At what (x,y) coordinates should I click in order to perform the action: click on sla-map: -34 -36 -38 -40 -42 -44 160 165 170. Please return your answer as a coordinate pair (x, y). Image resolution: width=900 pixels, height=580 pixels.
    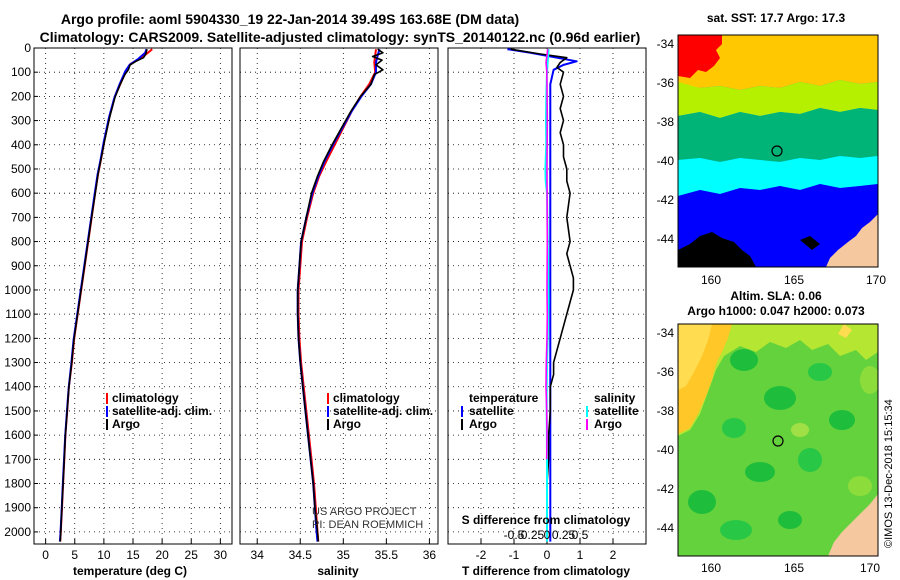
    Looking at the image, I should click on (768, 449).